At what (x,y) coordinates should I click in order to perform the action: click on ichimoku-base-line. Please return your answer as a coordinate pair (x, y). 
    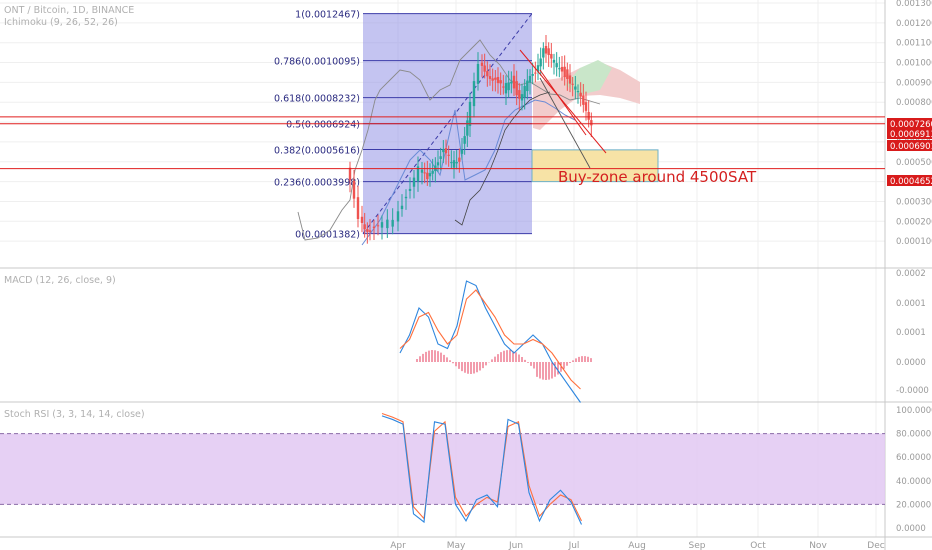
    Looking at the image, I should click on (468, 172).